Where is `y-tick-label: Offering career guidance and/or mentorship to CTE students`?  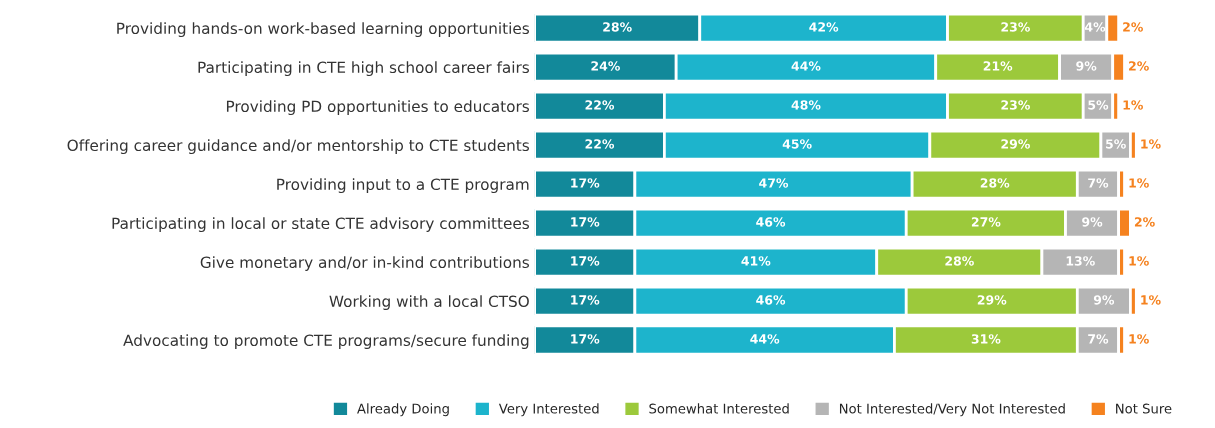
y-tick-label: Offering career guidance and/or mentorship to CTE students is located at coordinates (298, 147).